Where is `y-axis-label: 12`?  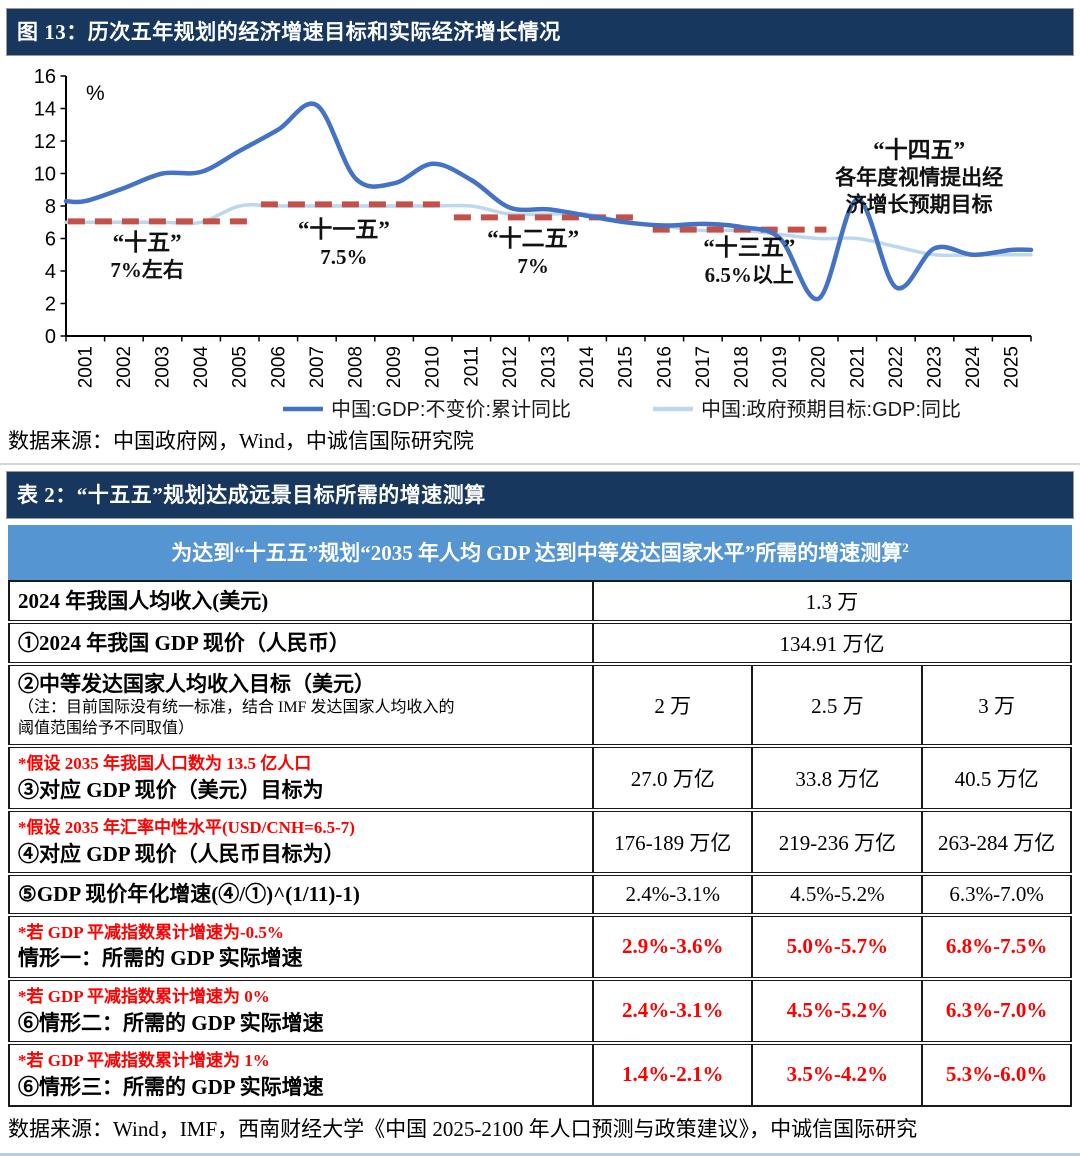
y-axis-label: 12 is located at coordinates (45, 142).